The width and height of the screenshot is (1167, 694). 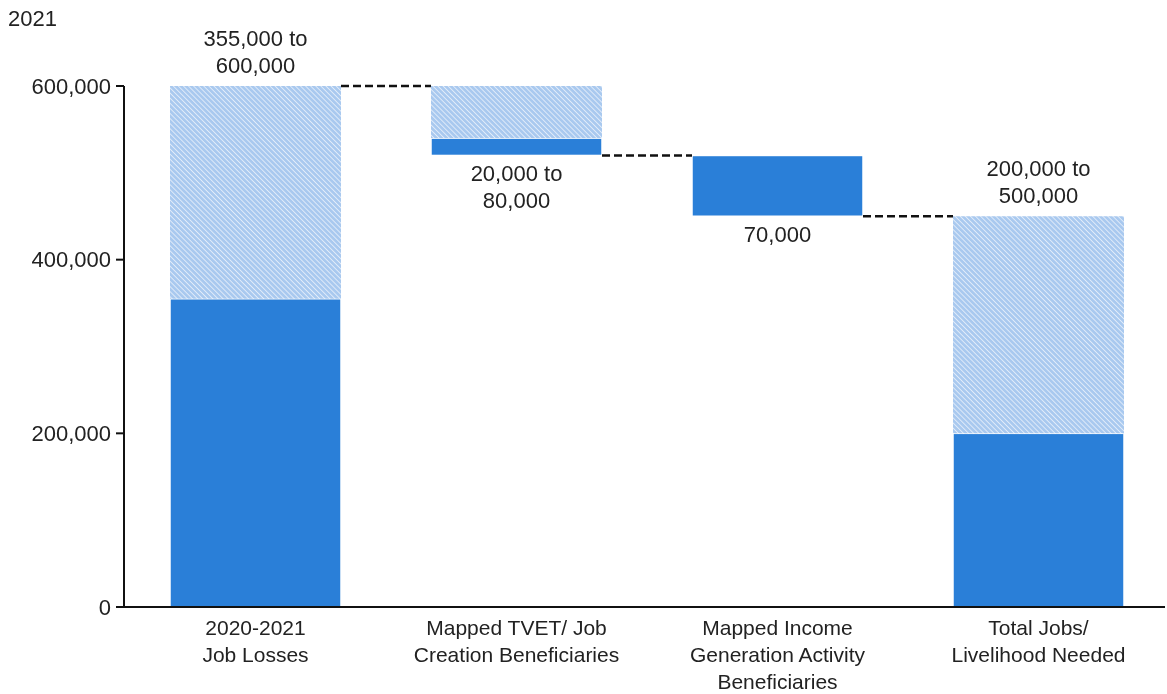 What do you see at coordinates (777, 235) in the screenshot?
I see `total-label: 70,000` at bounding box center [777, 235].